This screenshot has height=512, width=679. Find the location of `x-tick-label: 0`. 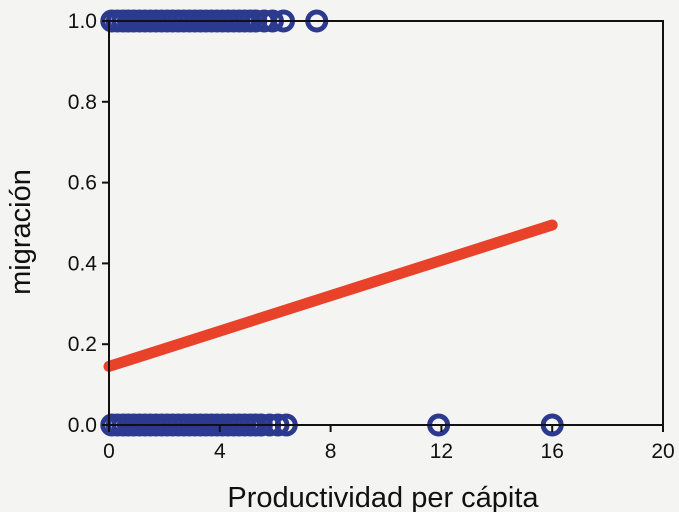

x-tick-label: 0 is located at coordinates (109, 451).